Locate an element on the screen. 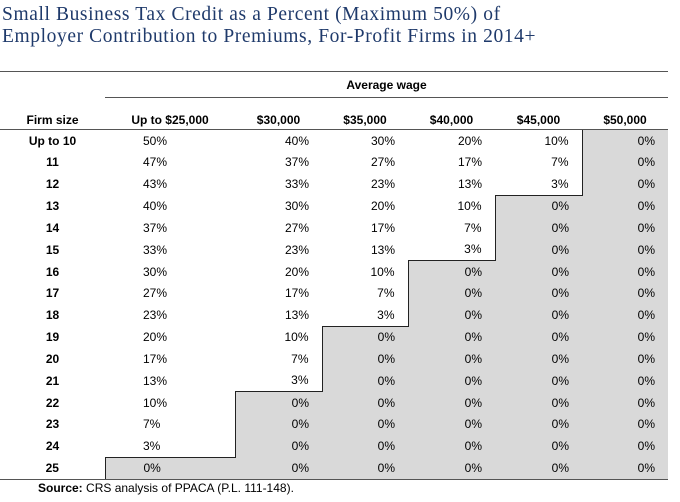  column-header: $35,000 is located at coordinates (365, 113).